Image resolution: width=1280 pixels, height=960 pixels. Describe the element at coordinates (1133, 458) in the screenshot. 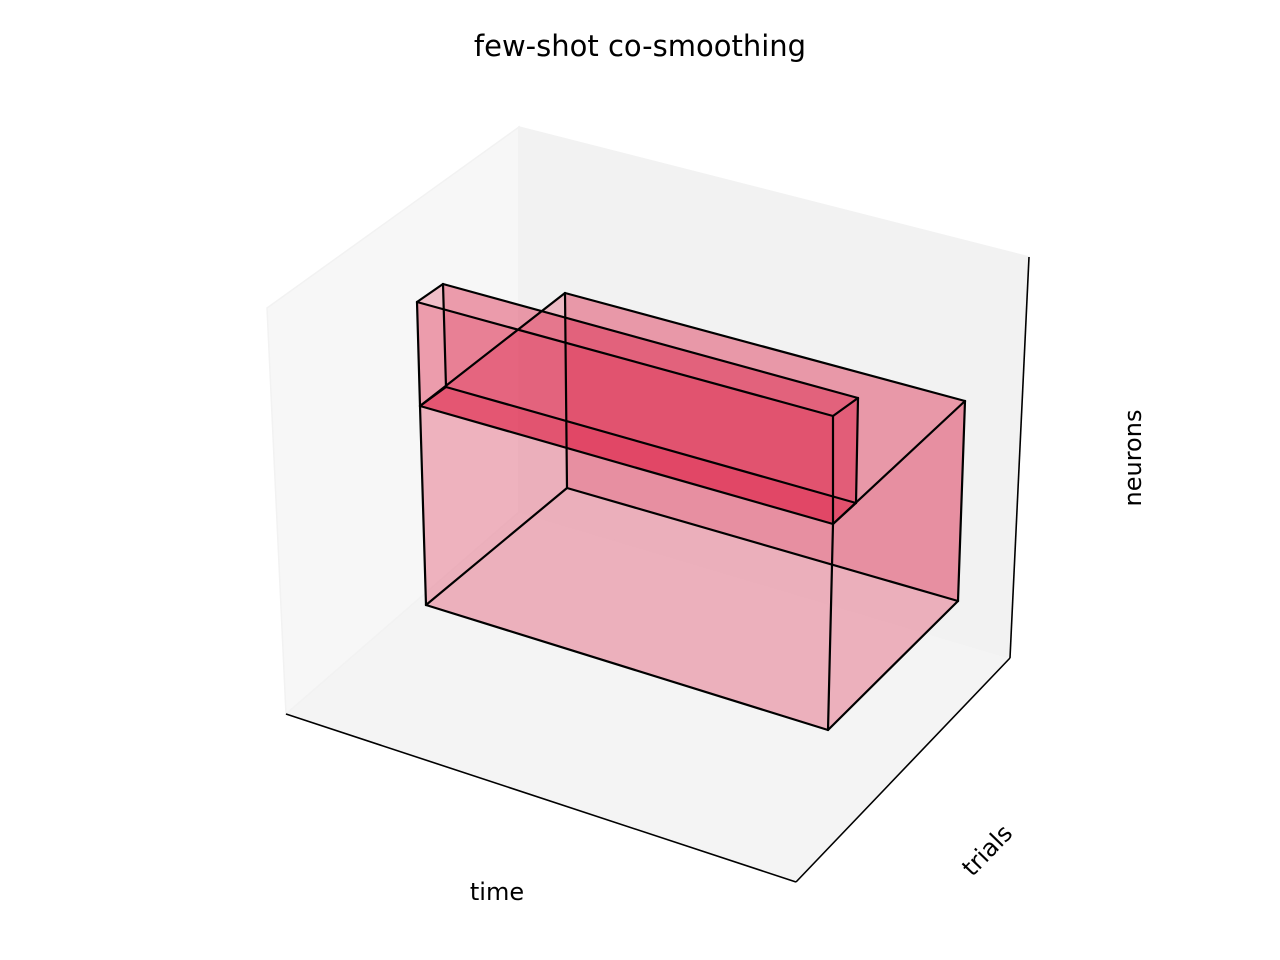

I see `z-axis-label: neurons` at that location.